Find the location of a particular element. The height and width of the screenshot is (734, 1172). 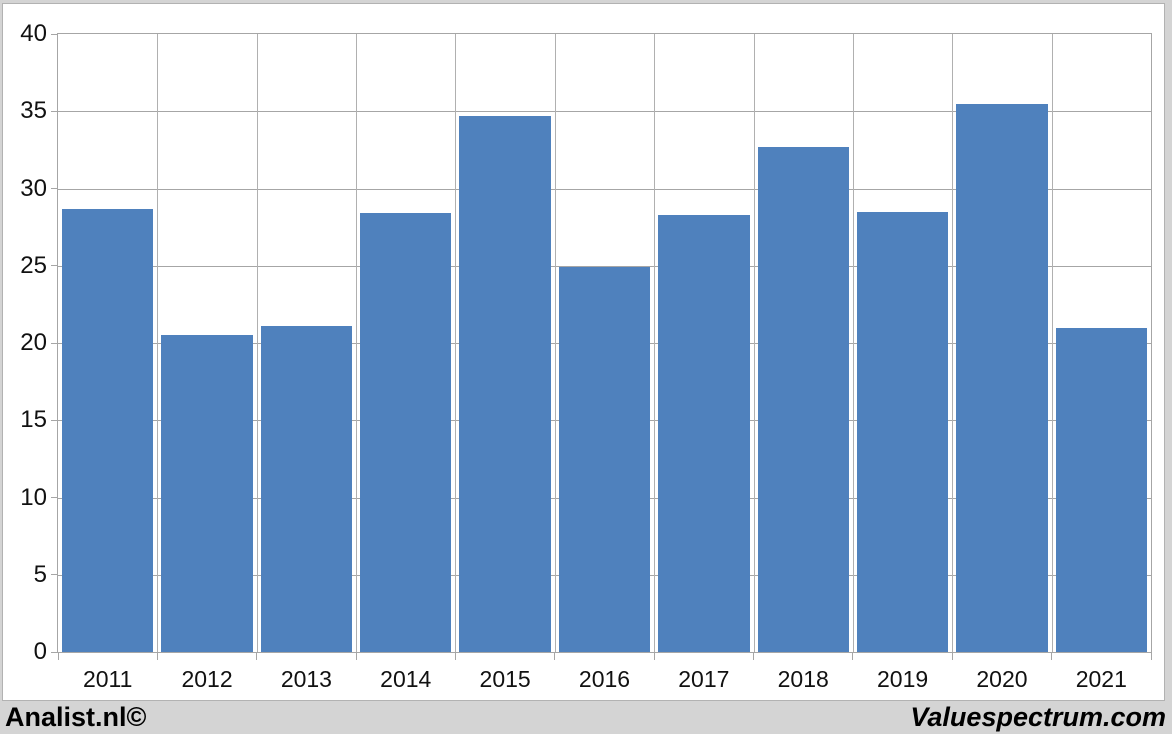

x-axis-label-2013: 2013 is located at coordinates (306, 679).